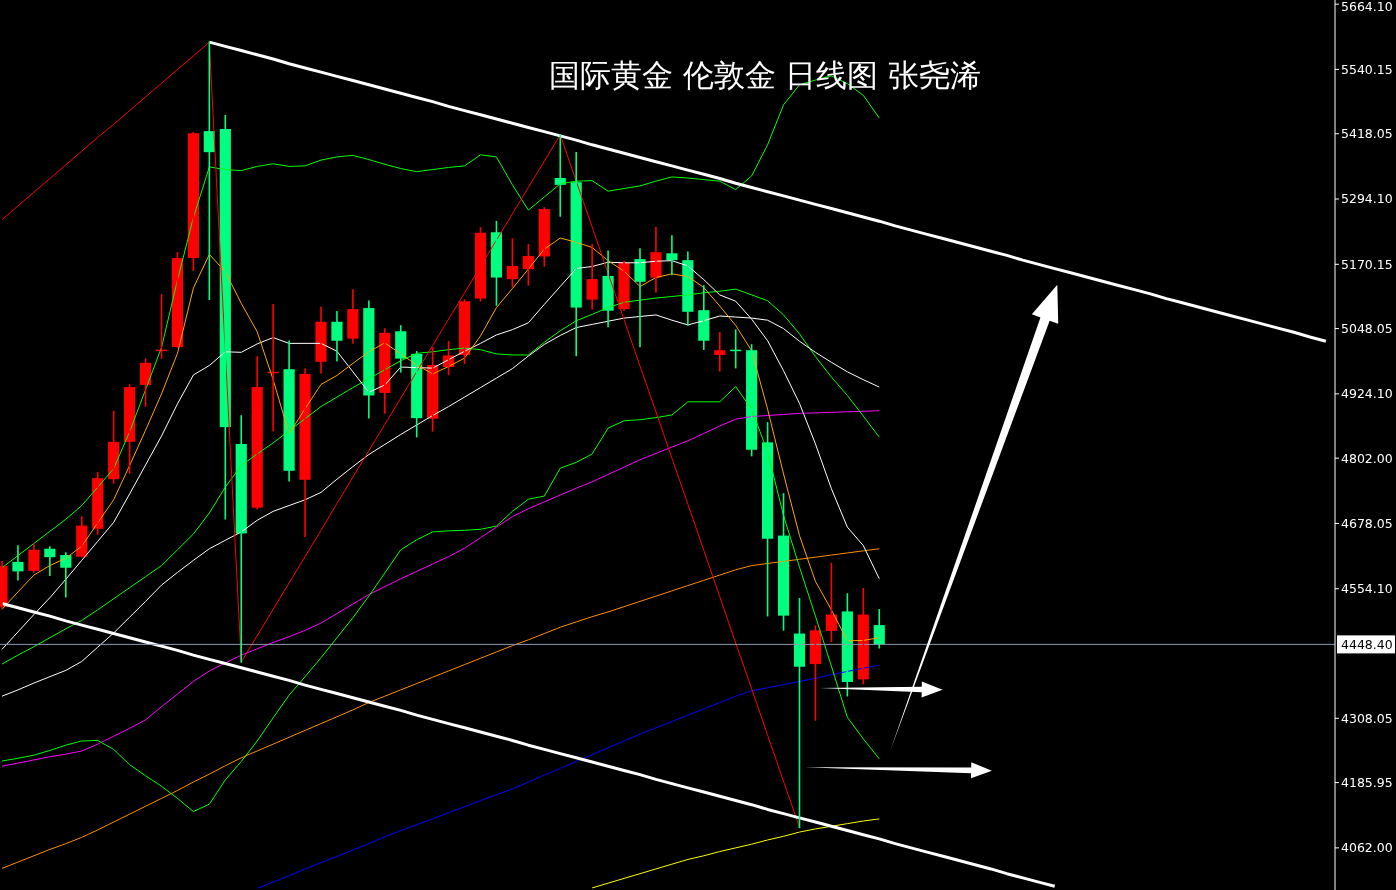  I want to click on y-tick-label: 4678.05, so click(1367, 523).